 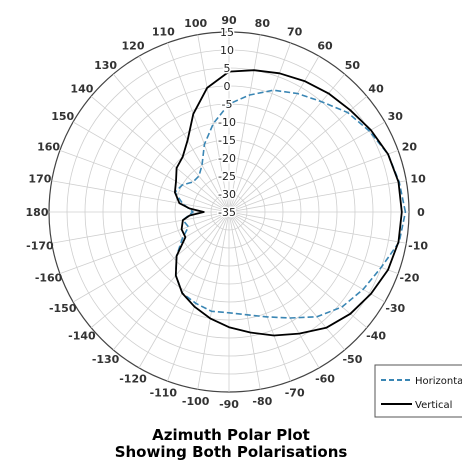 I want to click on angular-tick-label: 70, so click(x=295, y=32).